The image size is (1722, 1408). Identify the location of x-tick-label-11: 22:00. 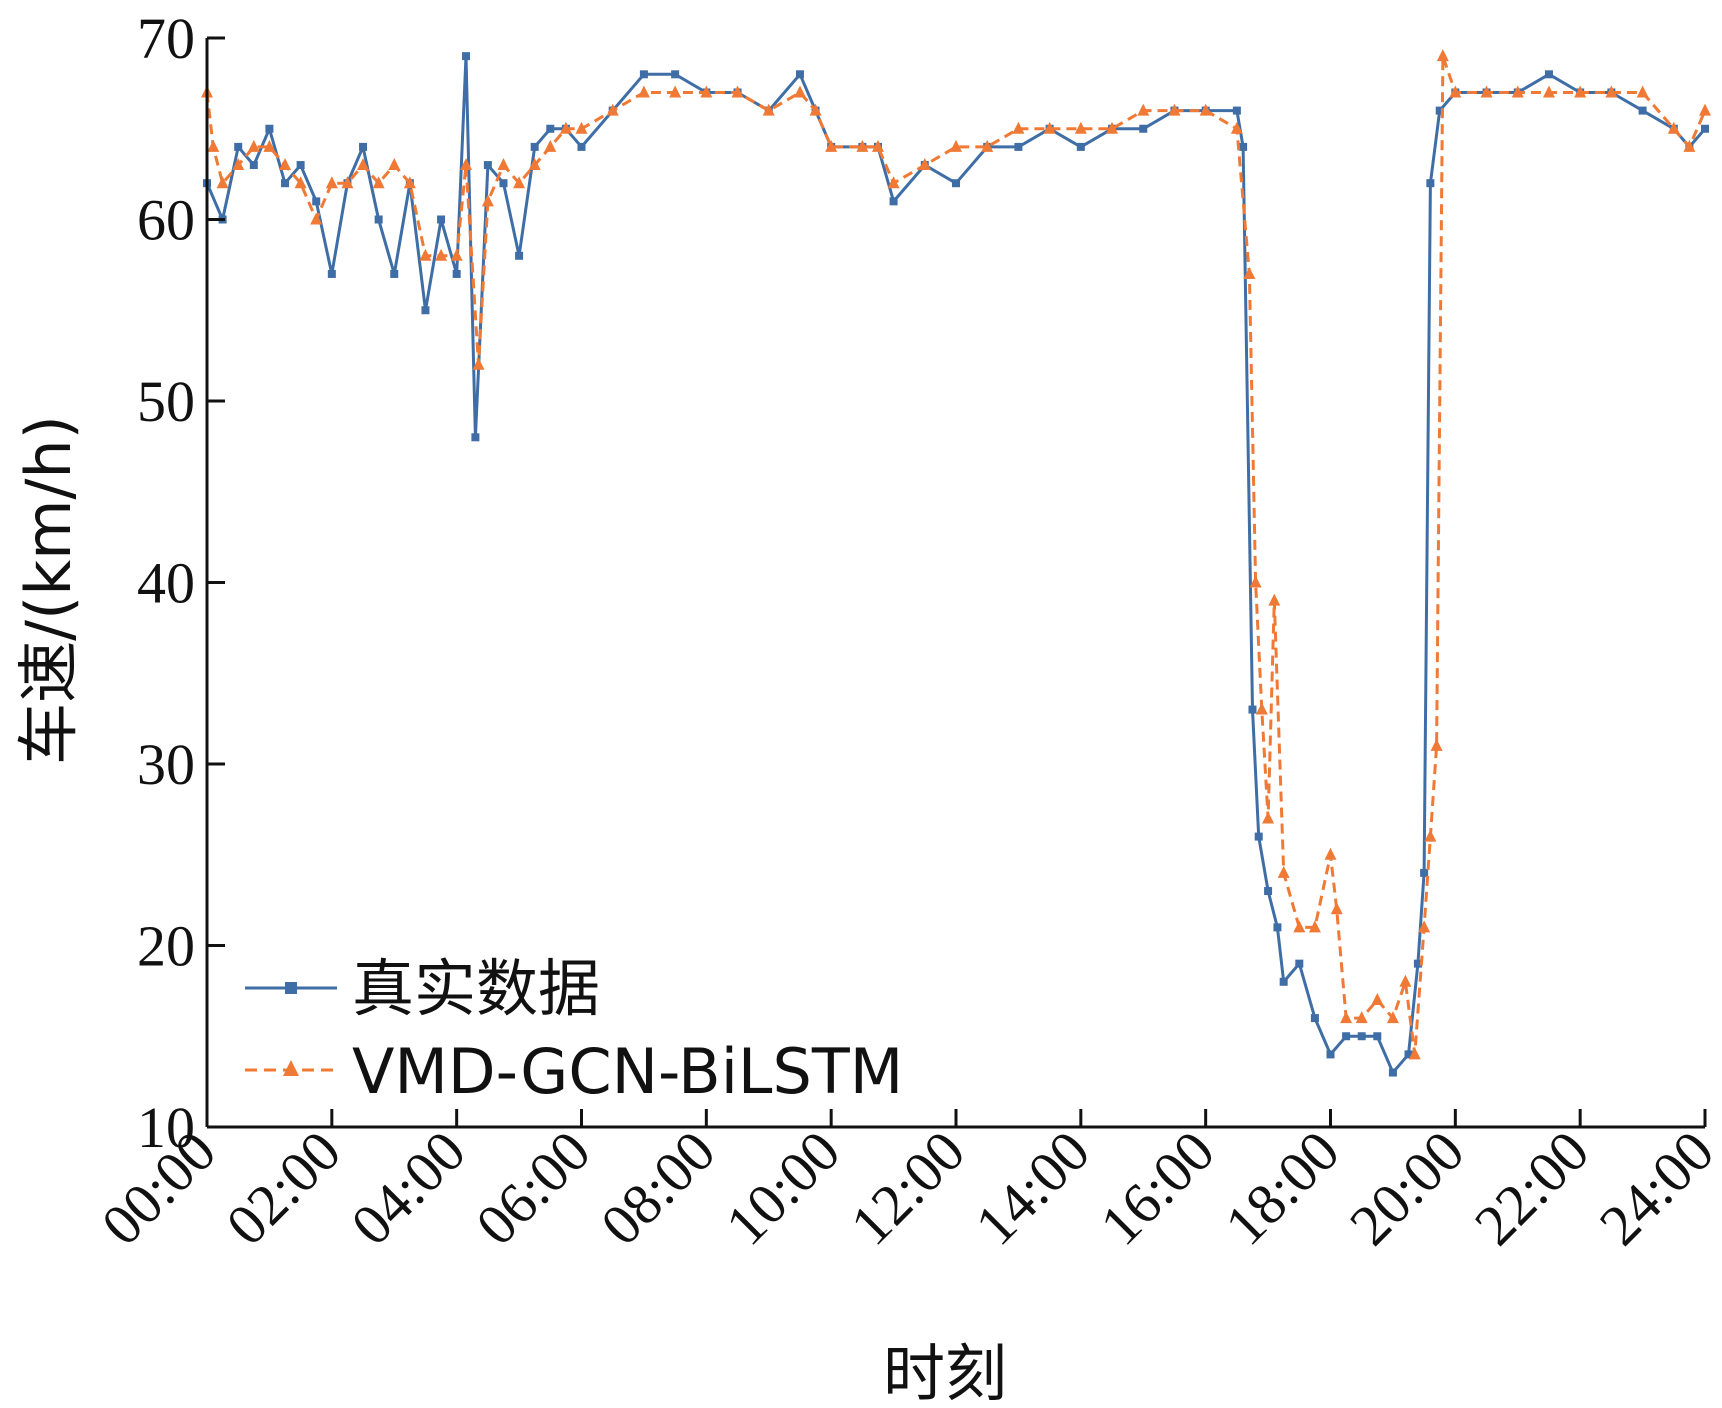
(1531, 1187).